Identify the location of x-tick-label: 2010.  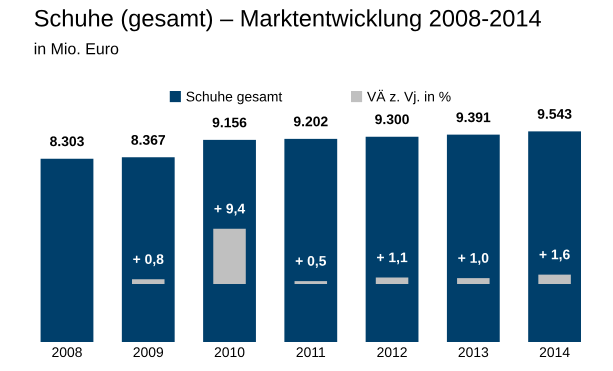
(229, 352).